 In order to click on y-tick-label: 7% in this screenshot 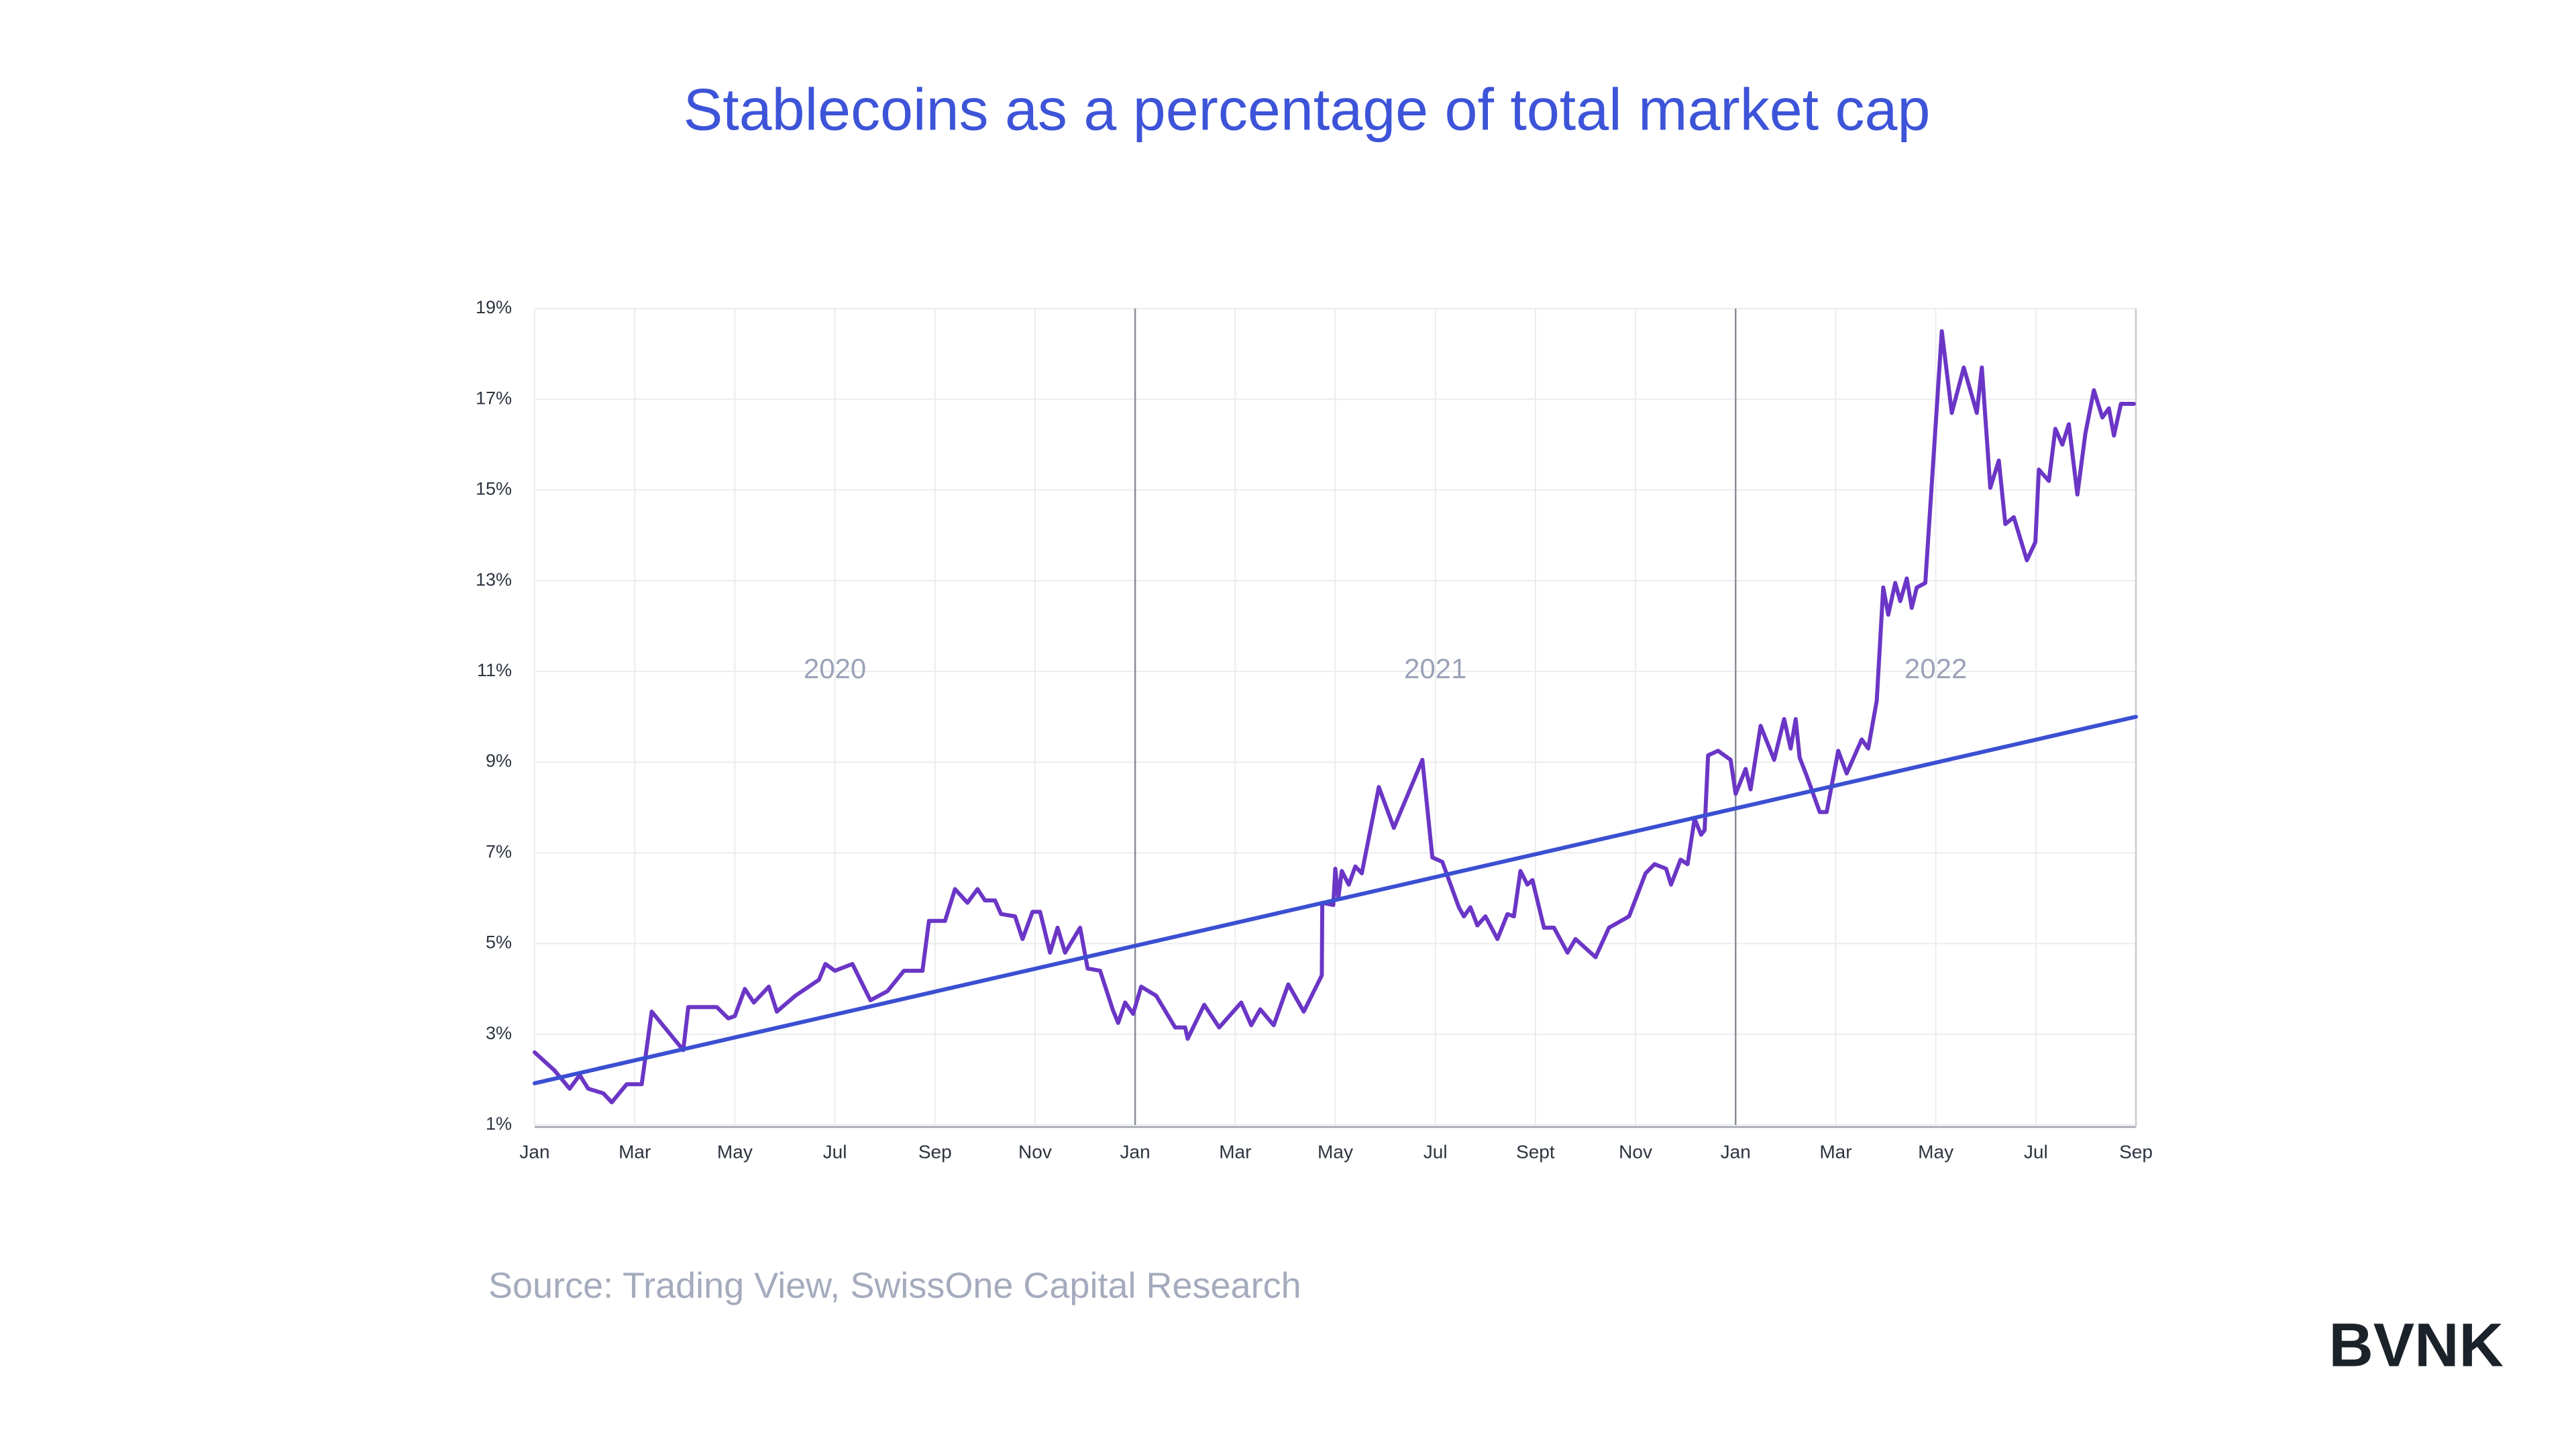, I will do `click(499, 851)`.